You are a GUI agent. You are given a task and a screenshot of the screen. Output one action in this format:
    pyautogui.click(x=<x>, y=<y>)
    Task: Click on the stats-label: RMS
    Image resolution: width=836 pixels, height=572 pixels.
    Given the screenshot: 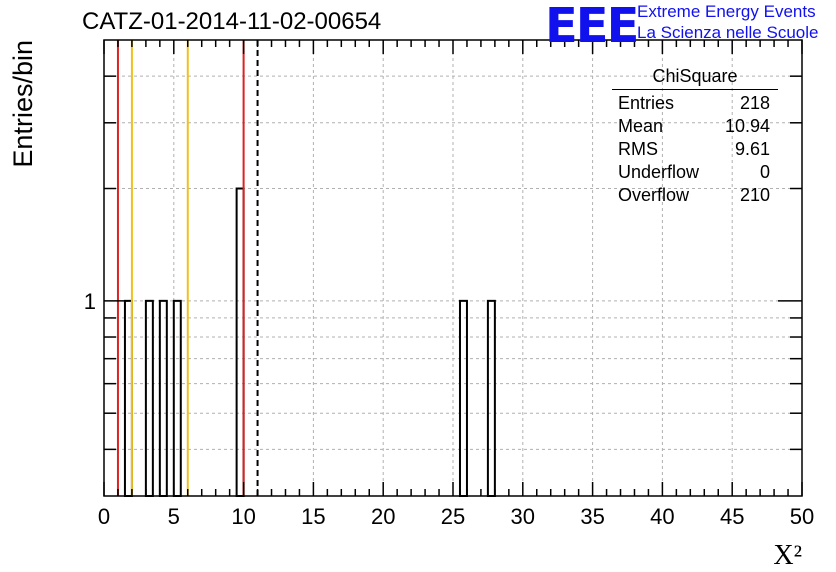 What is the action you would take?
    pyautogui.click(x=638, y=149)
    